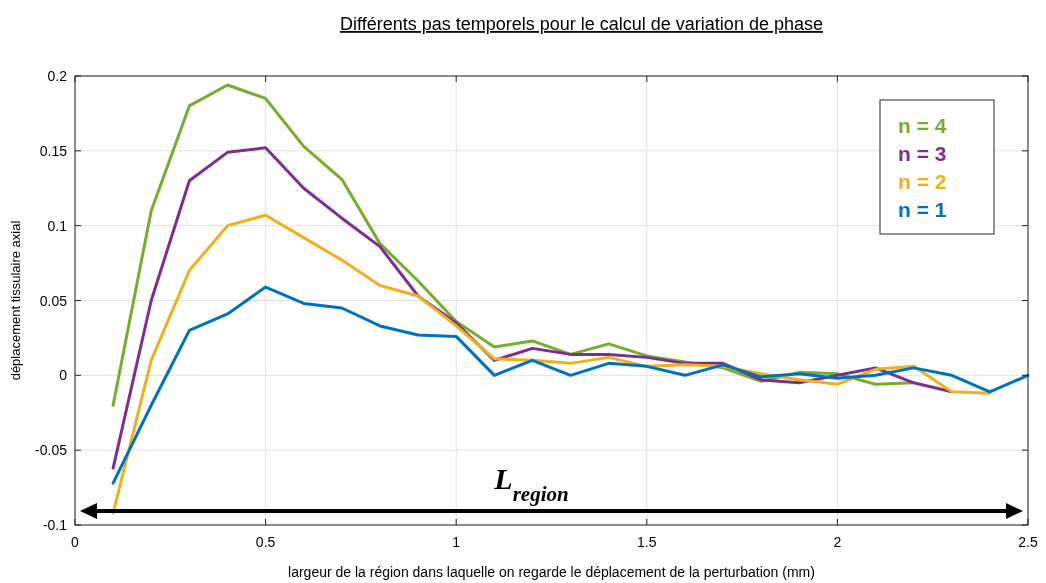 The image size is (1046, 583). I want to click on y-tick-label: 0.2, so click(57, 76).